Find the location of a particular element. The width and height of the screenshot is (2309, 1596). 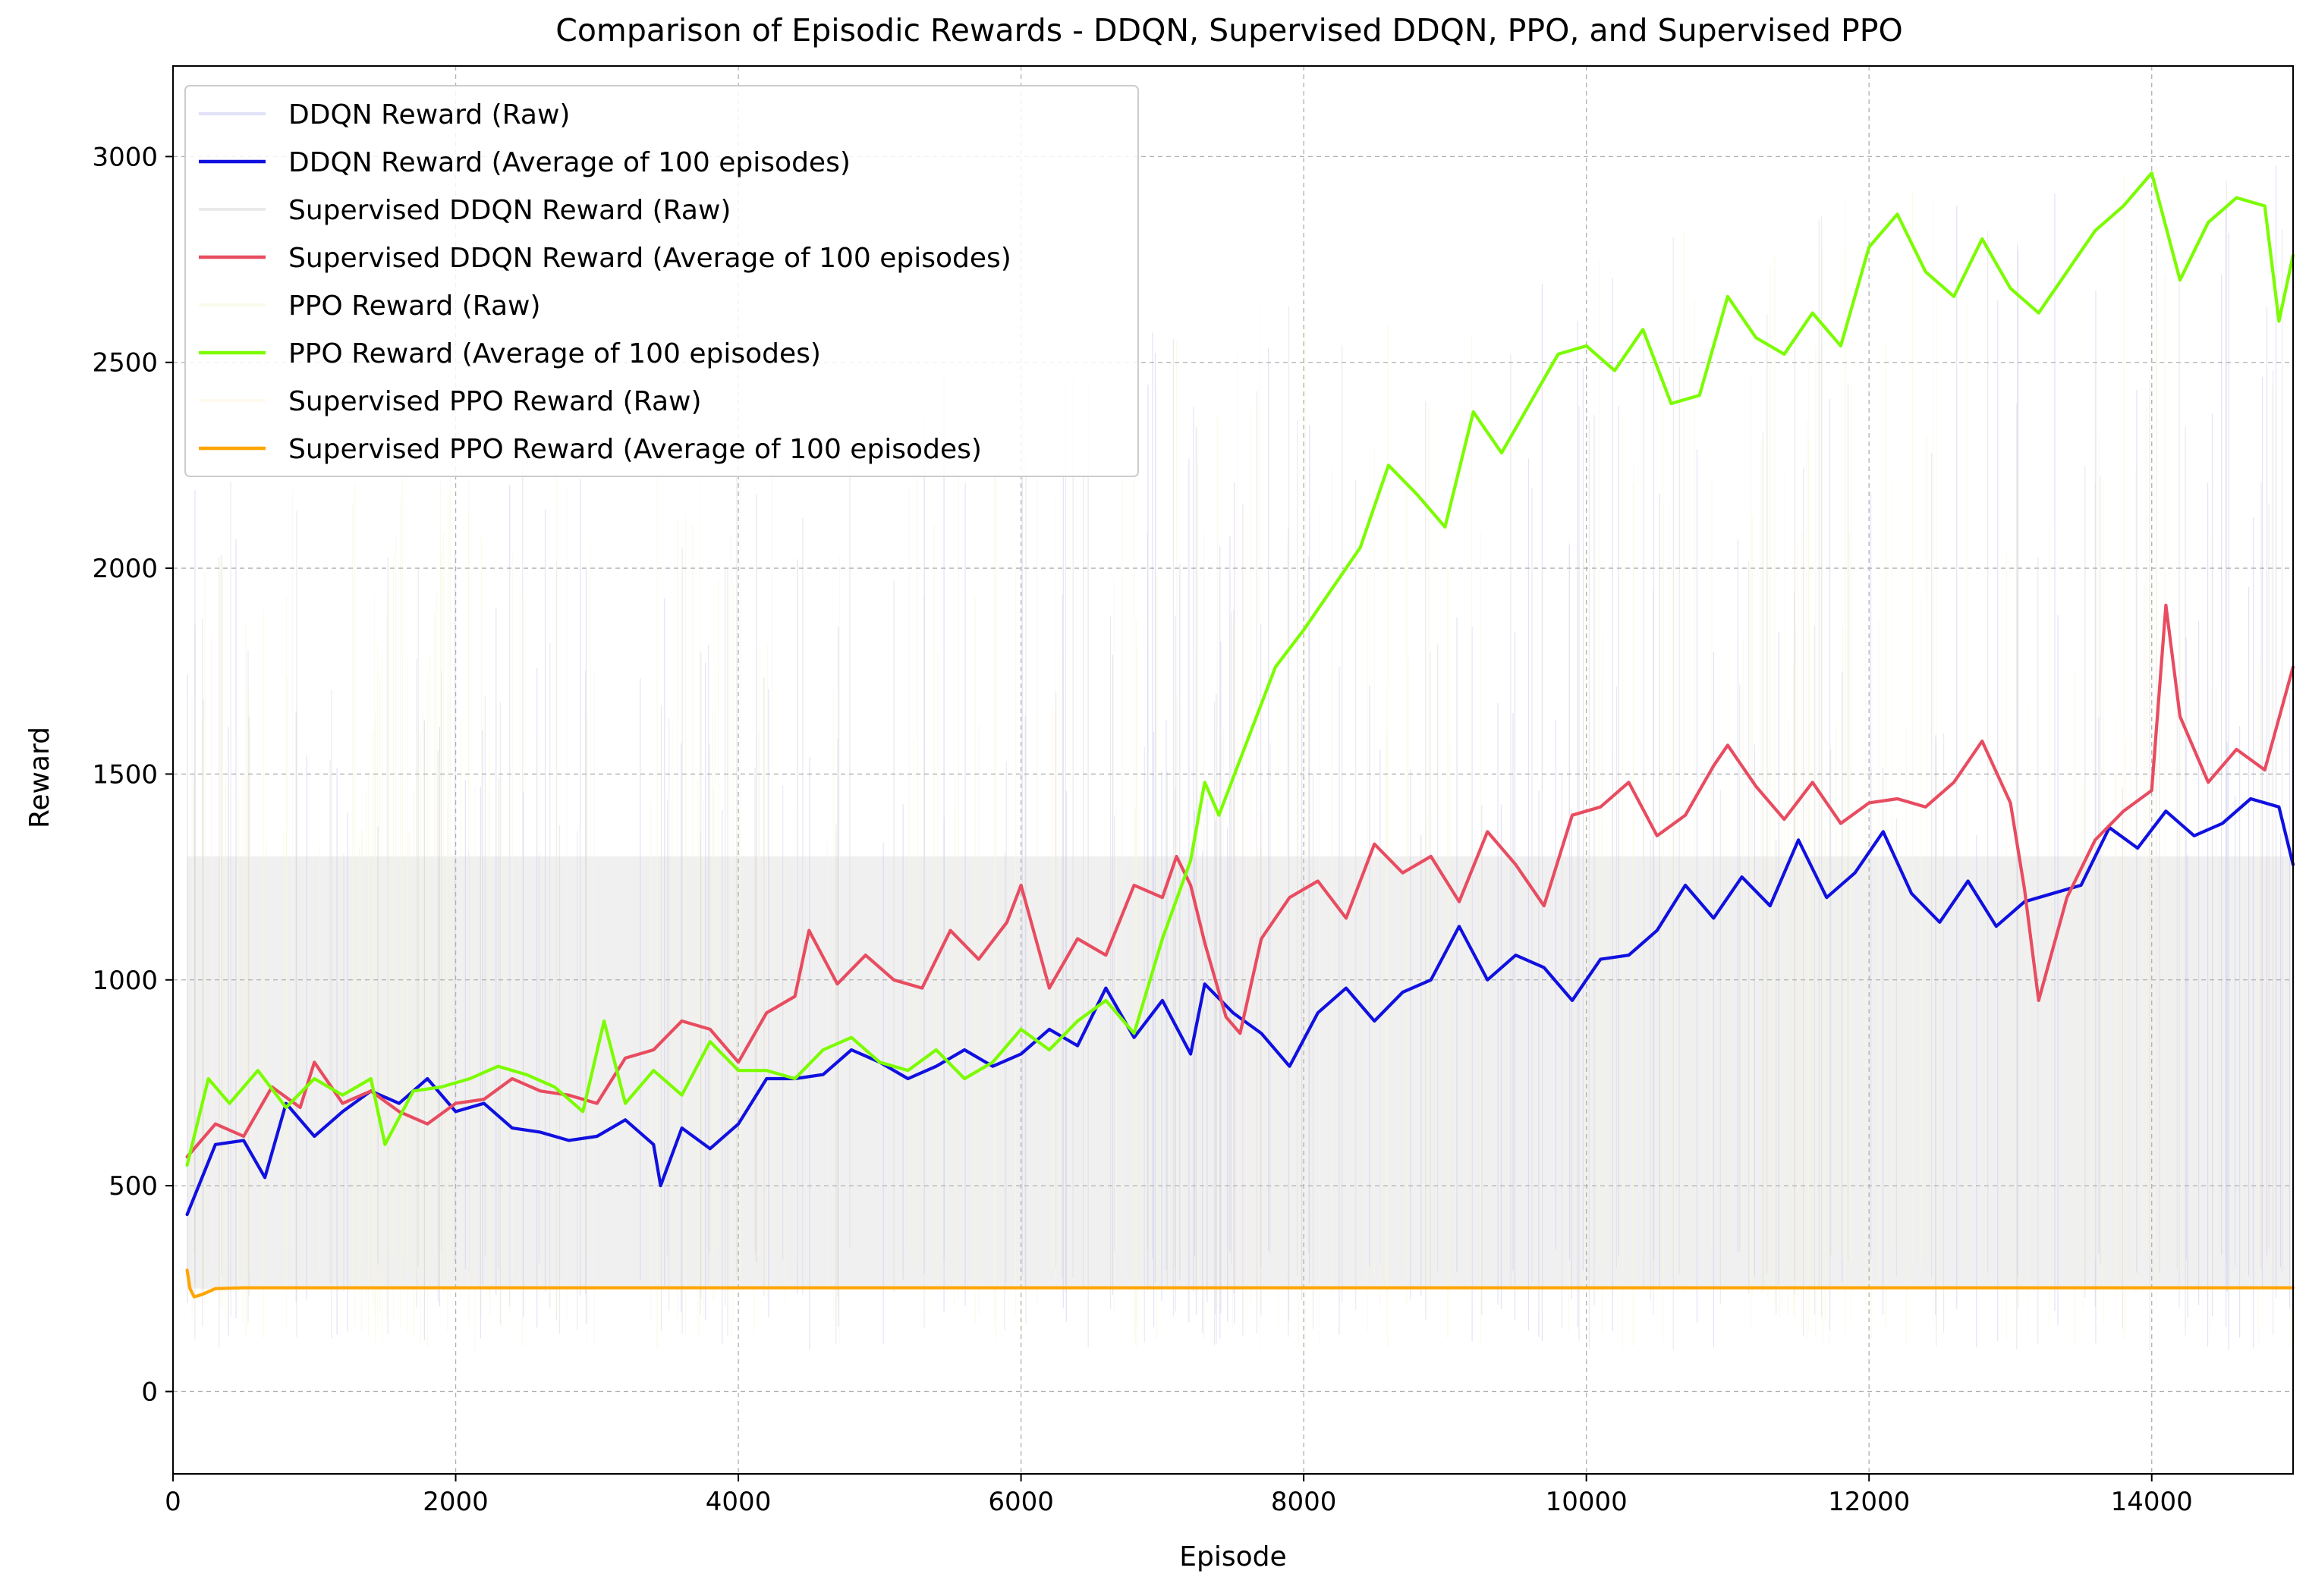

legend-label: Supervised DDQN Reward (Raw) is located at coordinates (510, 210).